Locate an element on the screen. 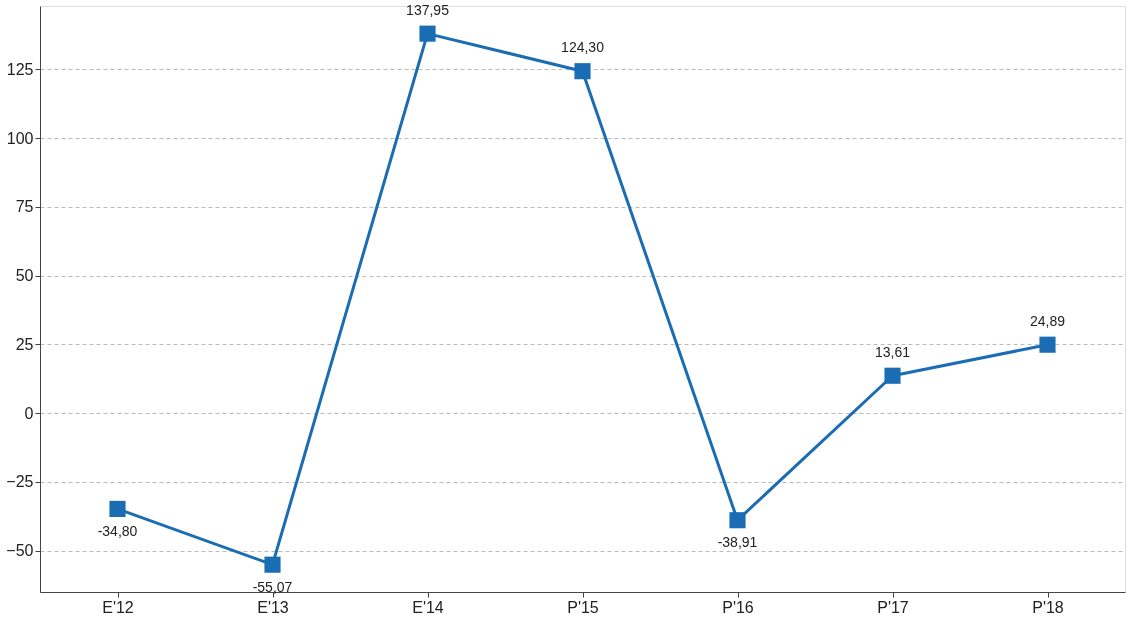 The width and height of the screenshot is (1143, 630). x-tick-label: P'16 is located at coordinates (738, 607).